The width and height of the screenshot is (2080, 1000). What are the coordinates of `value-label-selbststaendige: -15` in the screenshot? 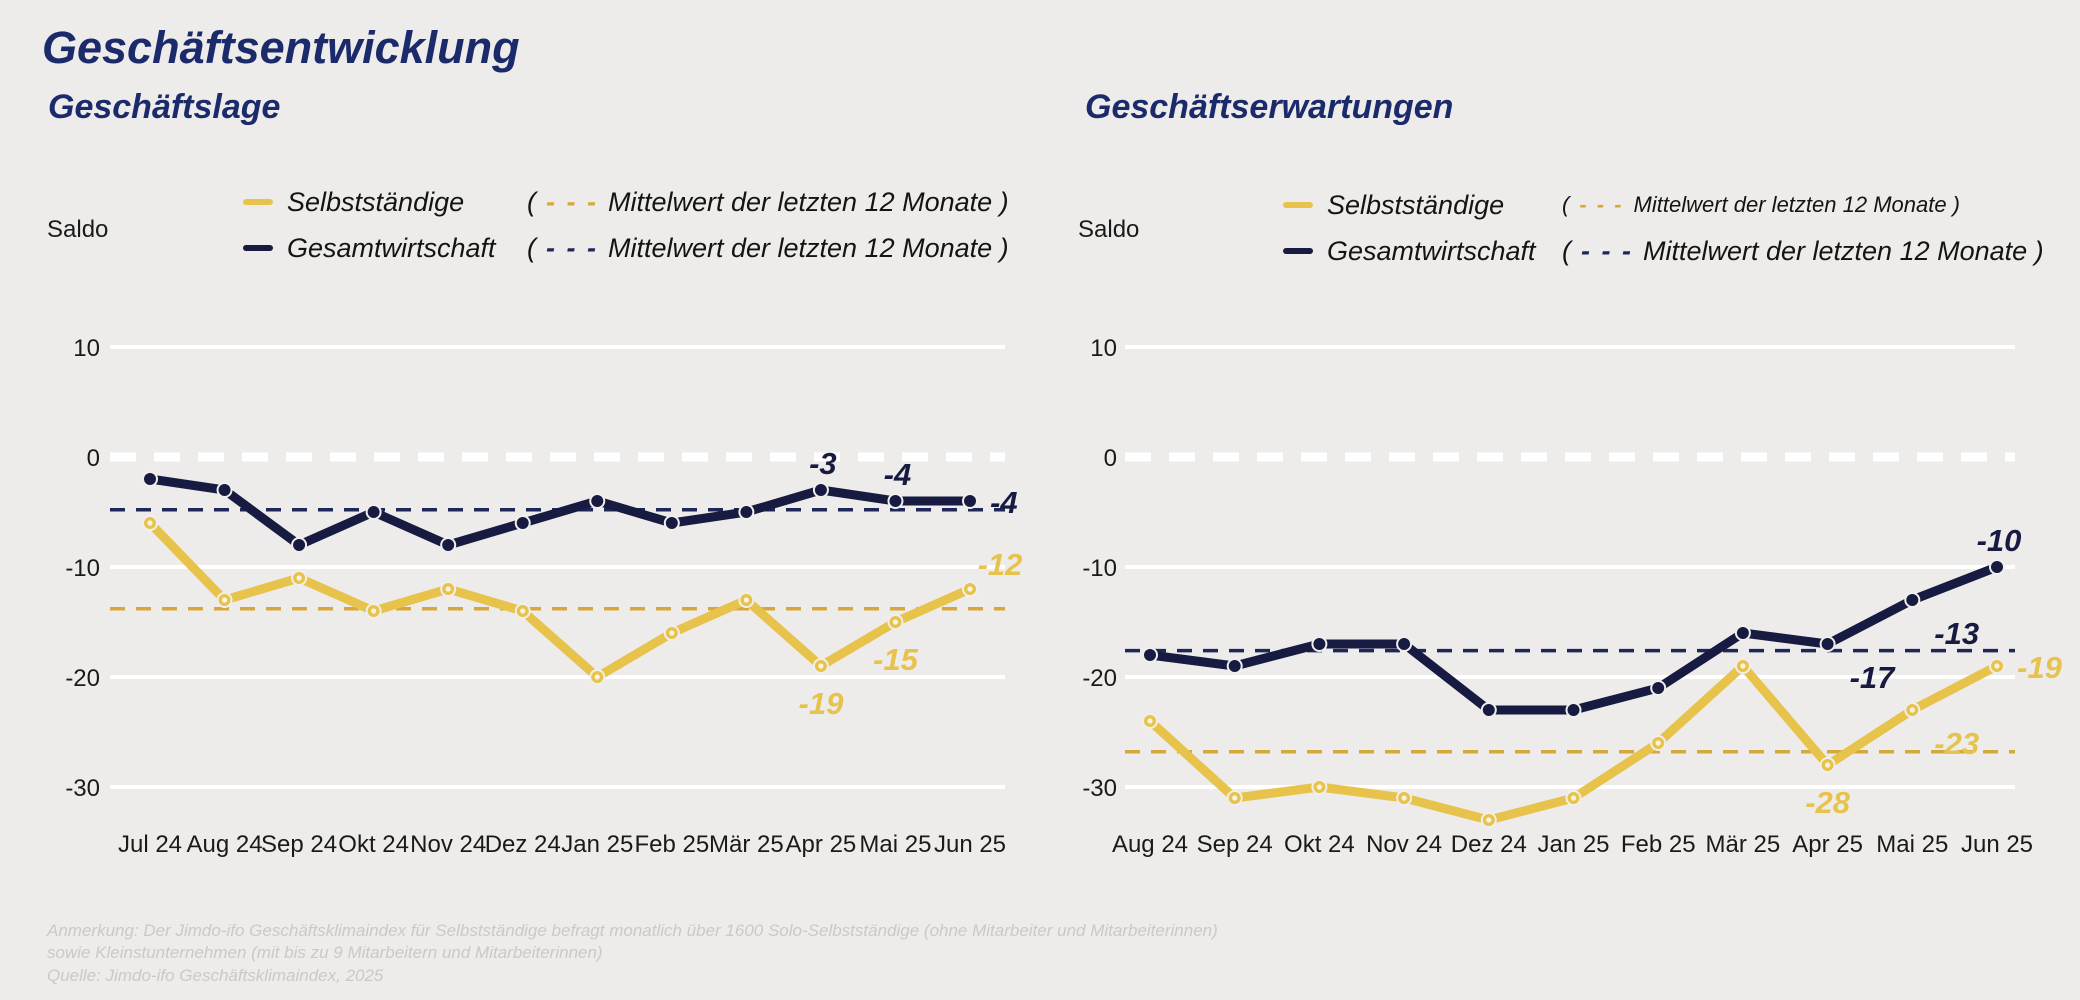 It's located at (896, 659).